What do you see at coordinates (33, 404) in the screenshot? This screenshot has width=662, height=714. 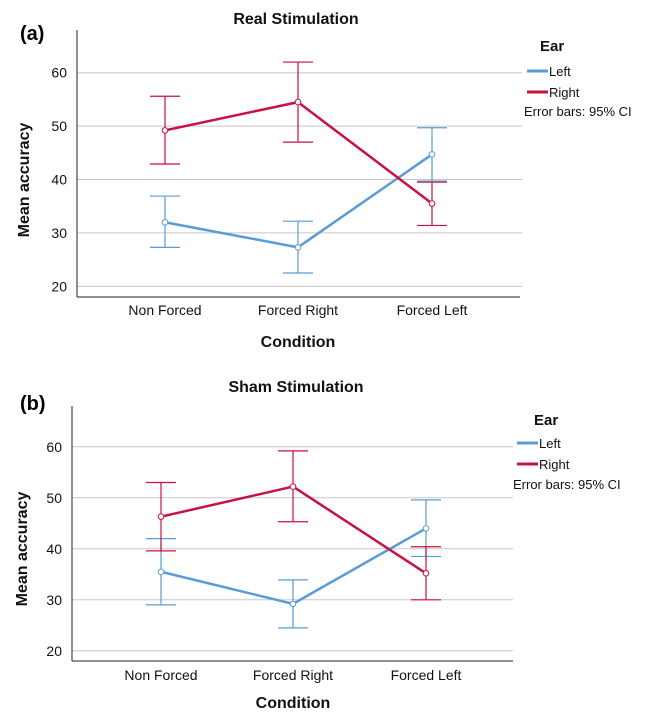 I see `panel-label: (b)` at bounding box center [33, 404].